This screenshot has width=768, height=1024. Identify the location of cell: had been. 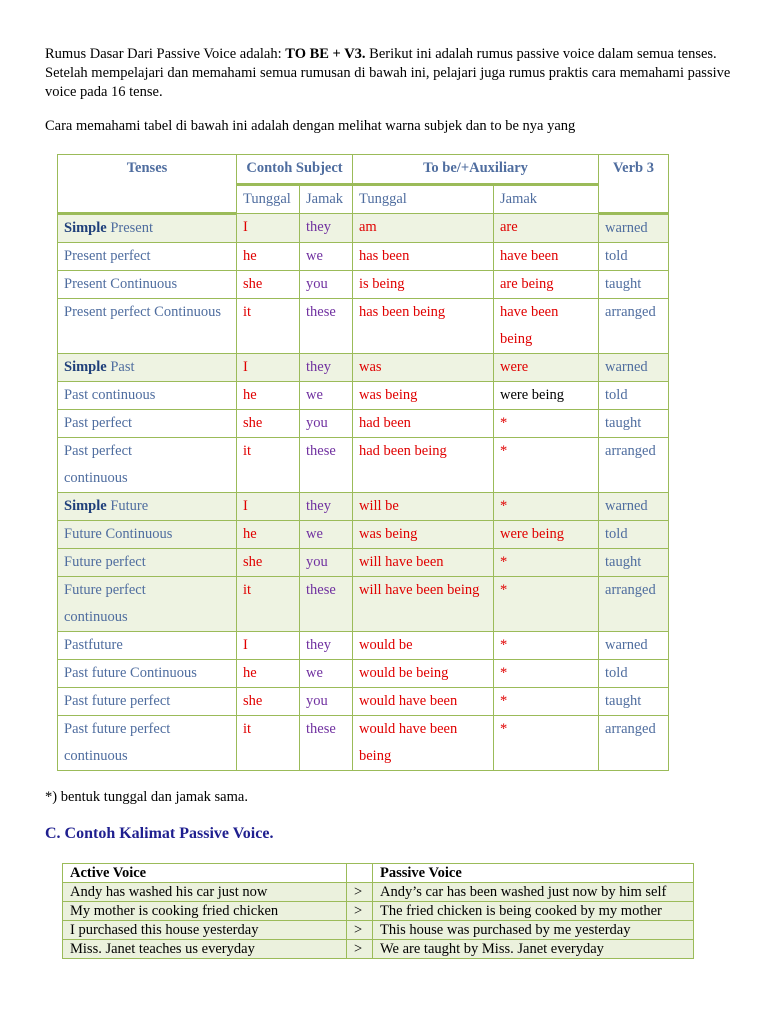
(423, 423).